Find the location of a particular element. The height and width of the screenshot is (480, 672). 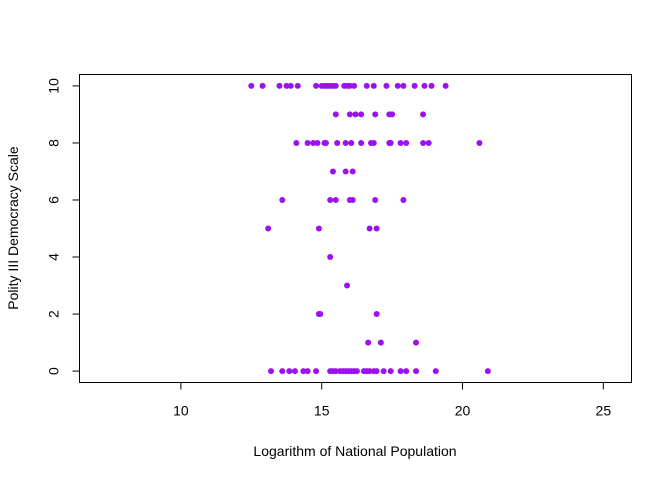

x-tick-label: 25 is located at coordinates (604, 411).